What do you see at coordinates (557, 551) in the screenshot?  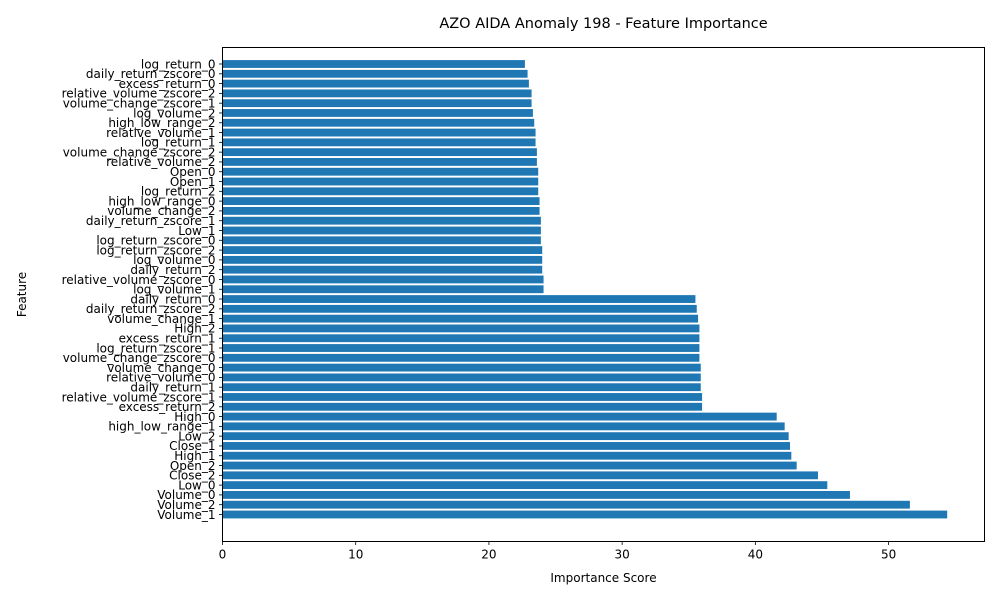 I see `x-ticks-group: 0 10 20 30 40 50` at bounding box center [557, 551].